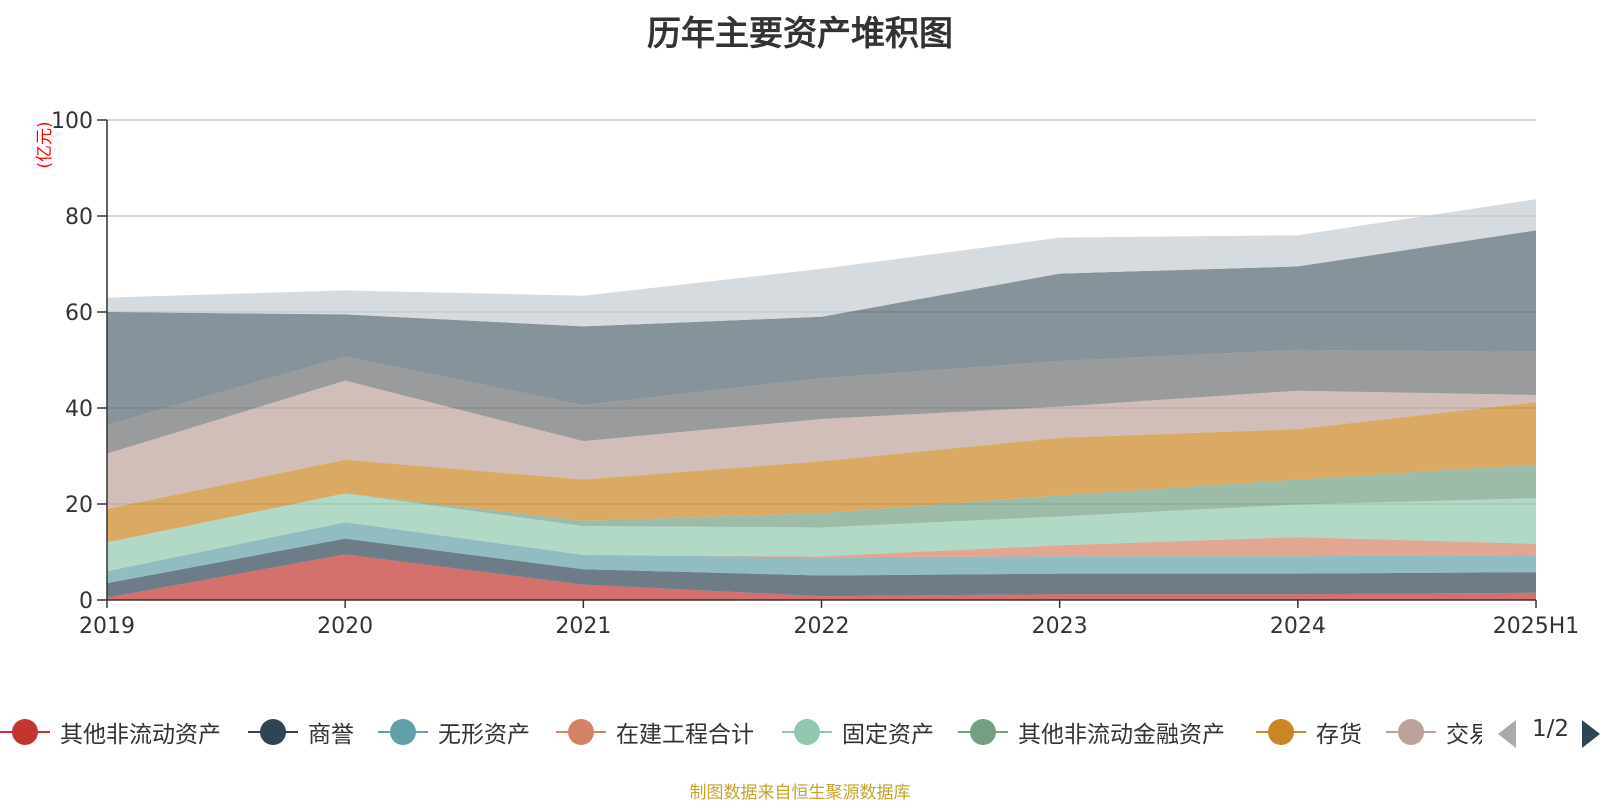  Describe the element at coordinates (1464, 735) in the screenshot. I see `legend-label: 交易性金融资产` at that location.